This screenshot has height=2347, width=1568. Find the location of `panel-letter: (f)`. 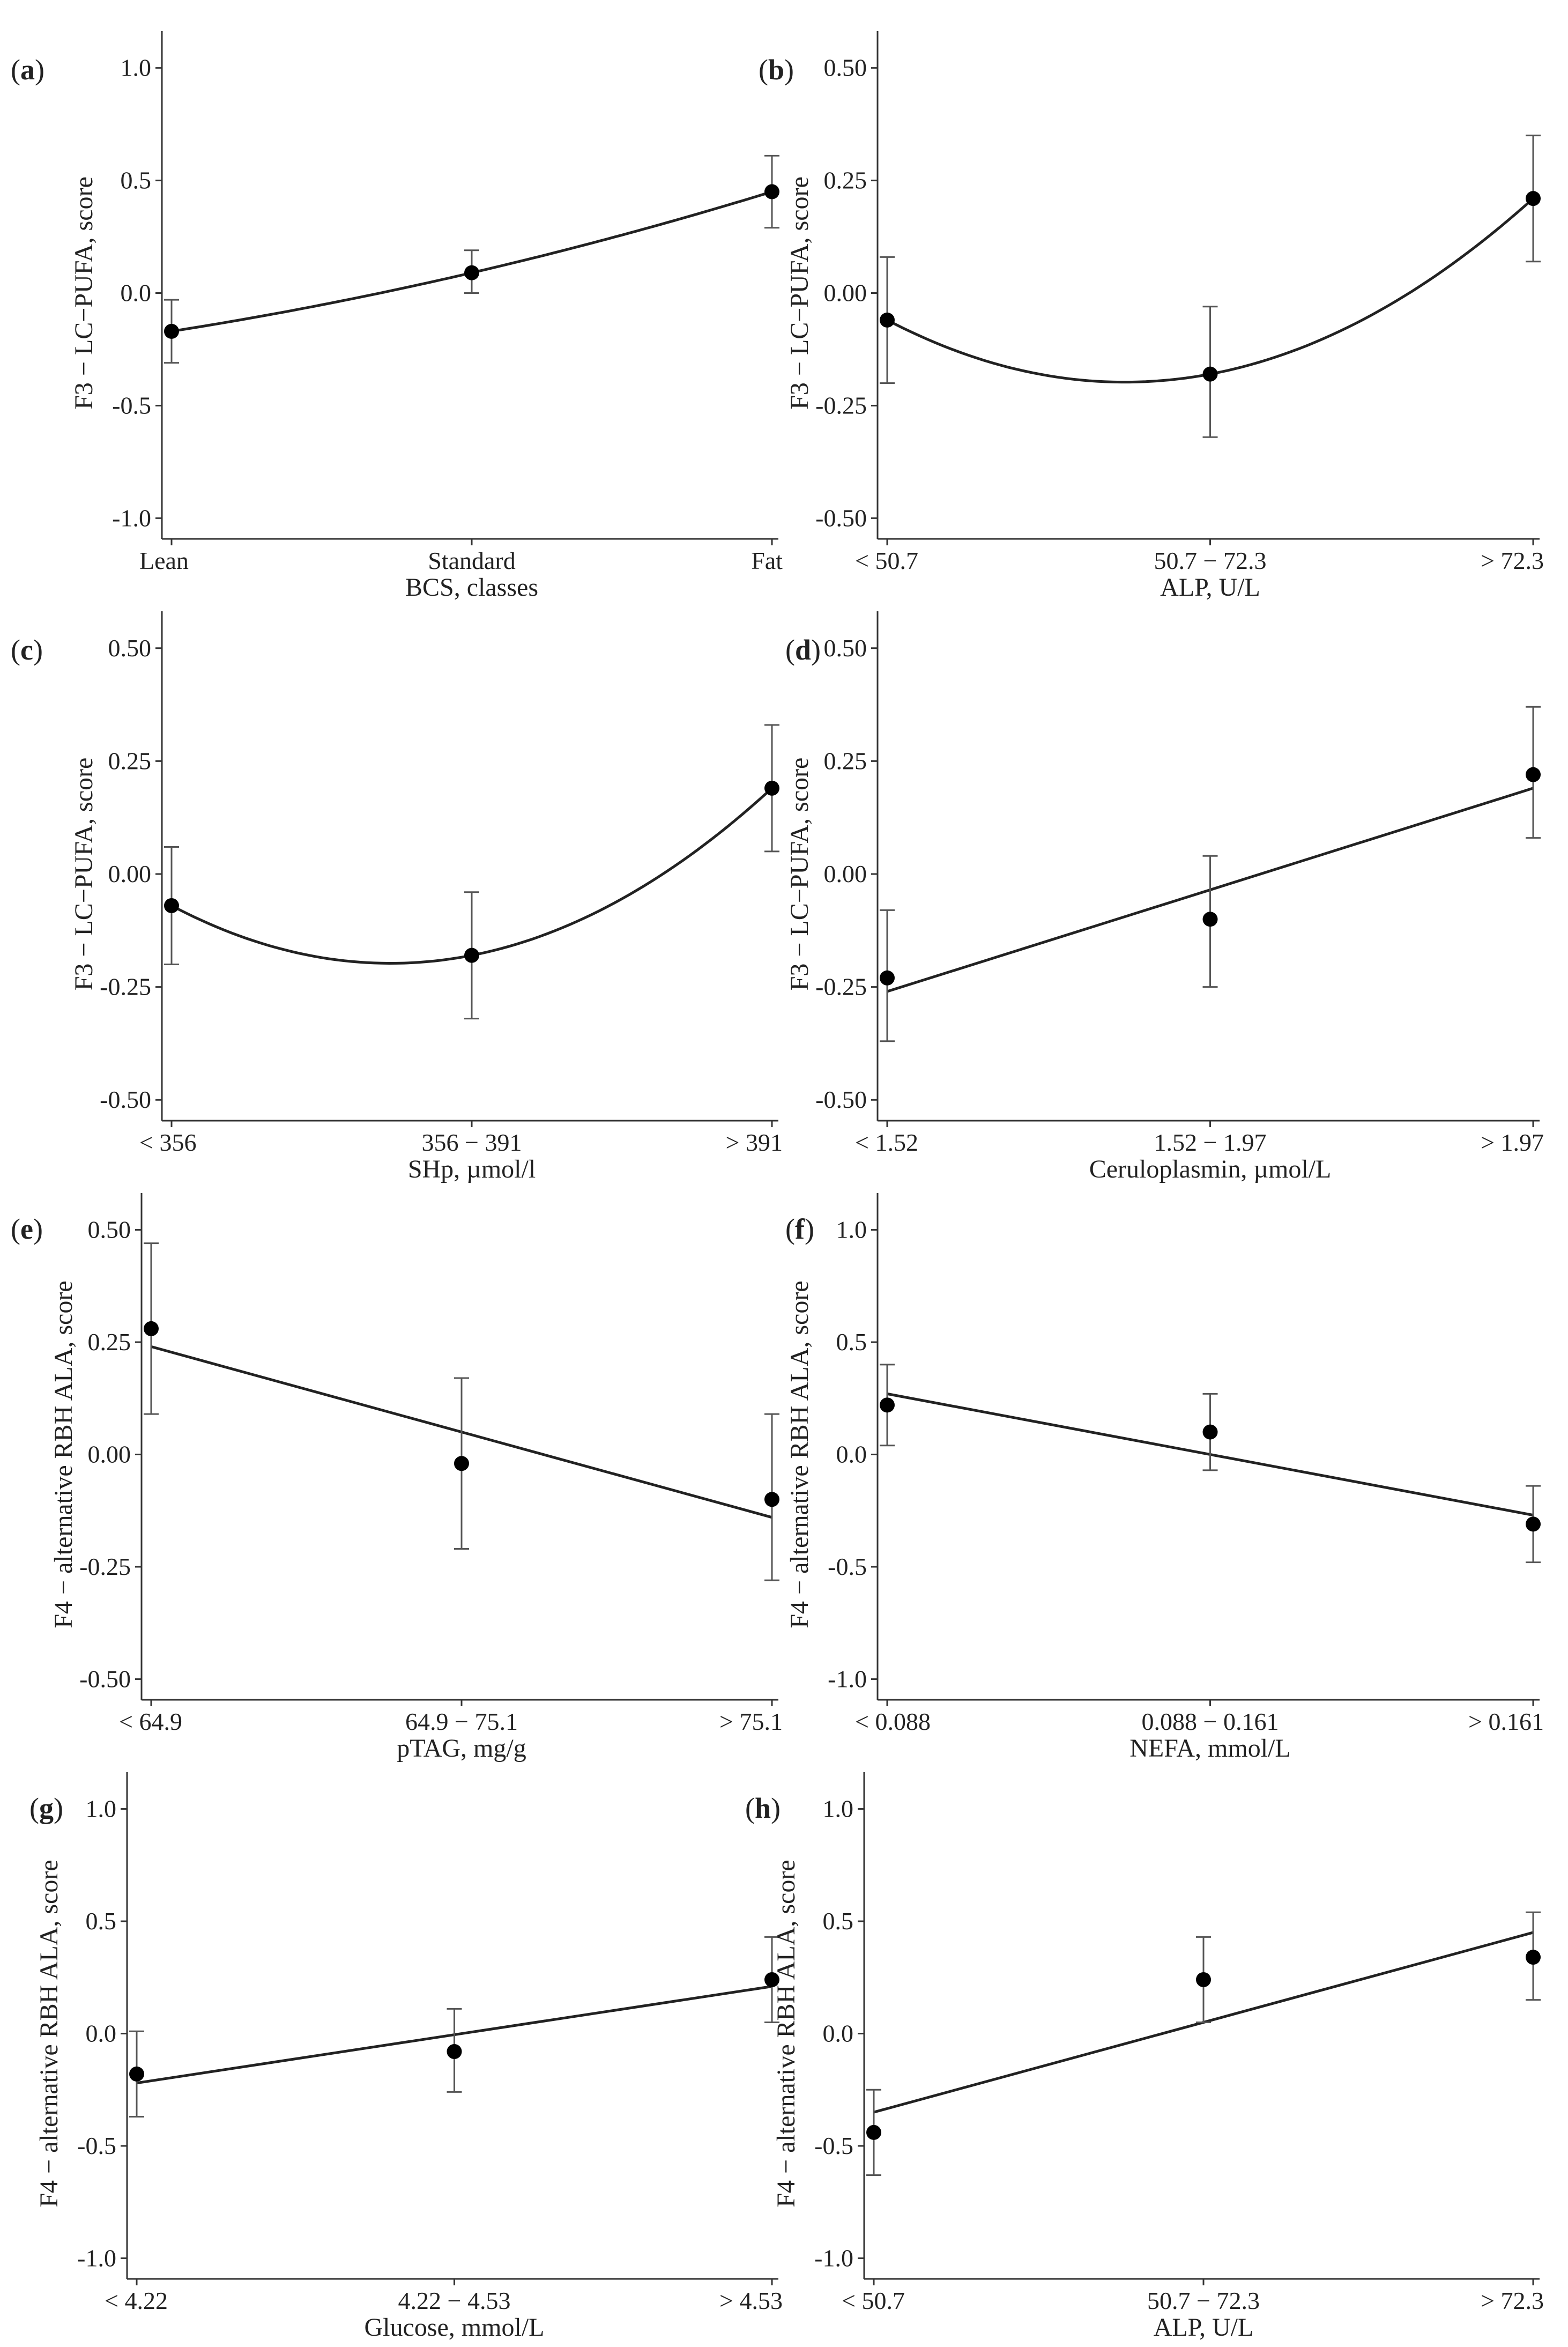

panel-letter: (f) is located at coordinates (799, 1229).